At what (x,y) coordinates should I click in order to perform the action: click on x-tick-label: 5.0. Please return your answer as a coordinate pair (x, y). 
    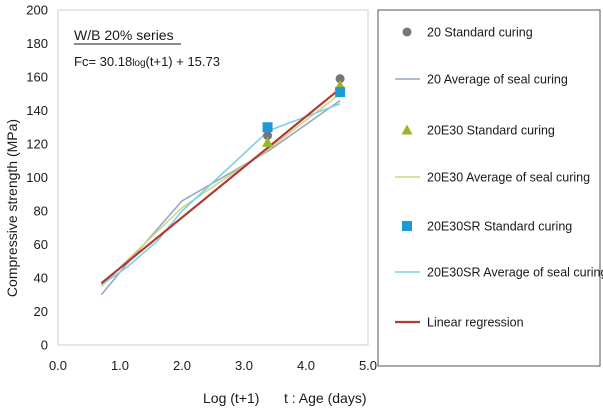
    Looking at the image, I should click on (368, 365).